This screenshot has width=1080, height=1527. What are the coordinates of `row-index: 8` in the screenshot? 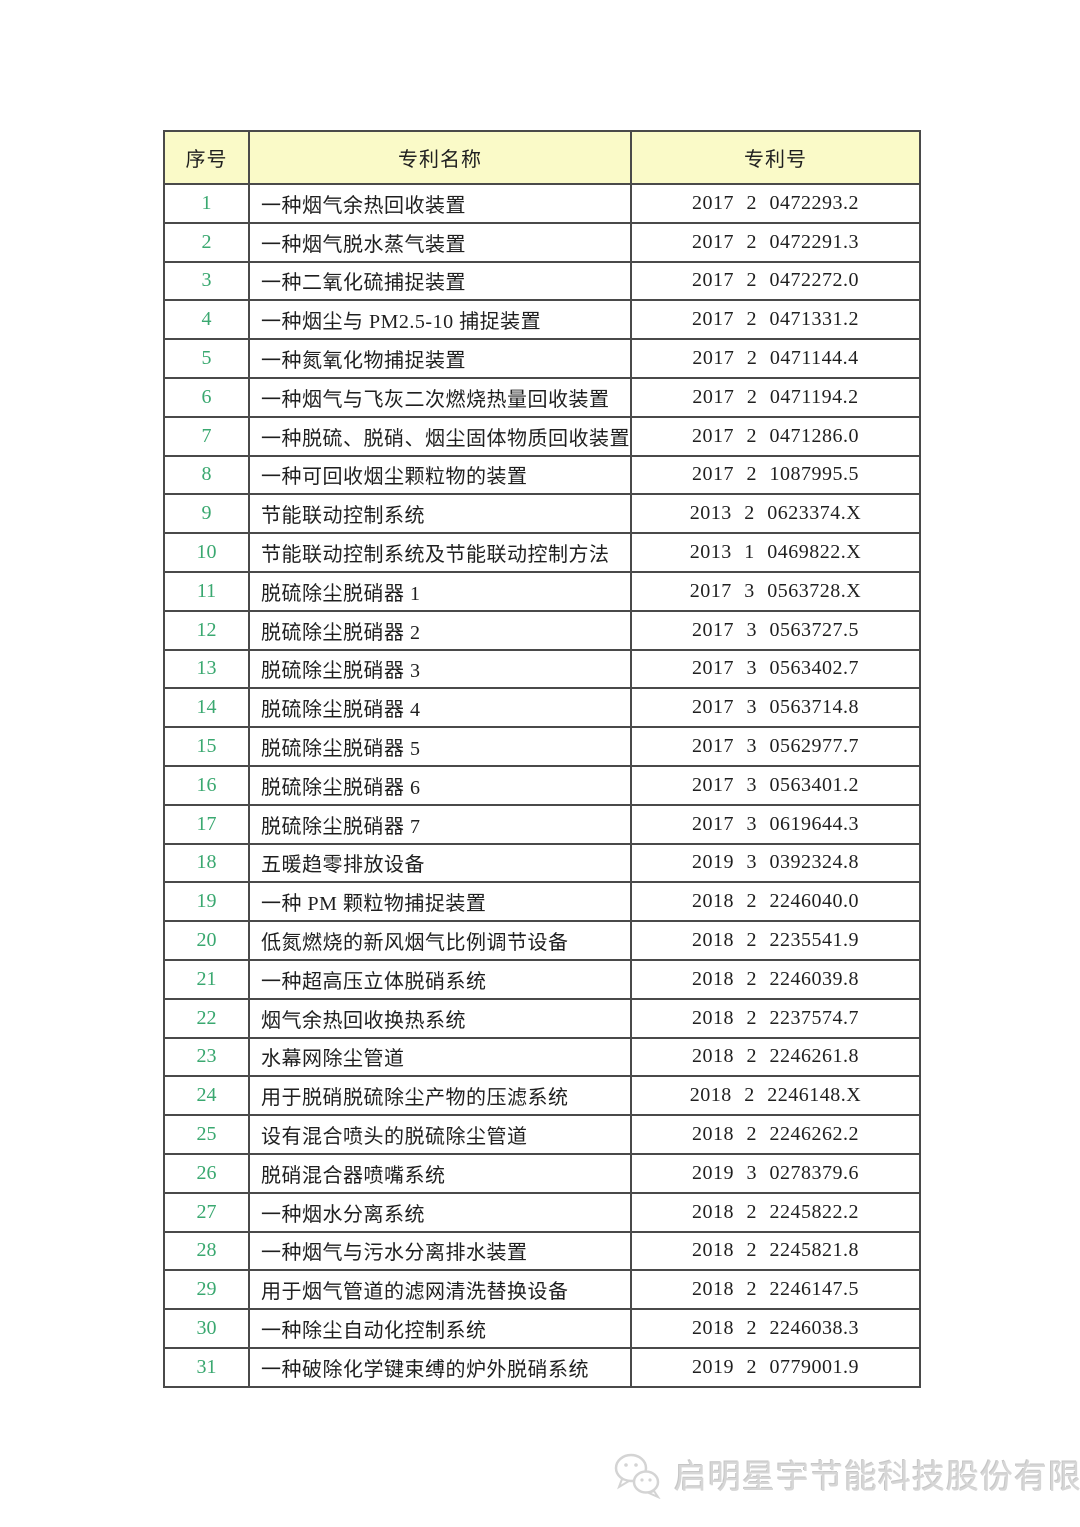 It's located at (206, 475).